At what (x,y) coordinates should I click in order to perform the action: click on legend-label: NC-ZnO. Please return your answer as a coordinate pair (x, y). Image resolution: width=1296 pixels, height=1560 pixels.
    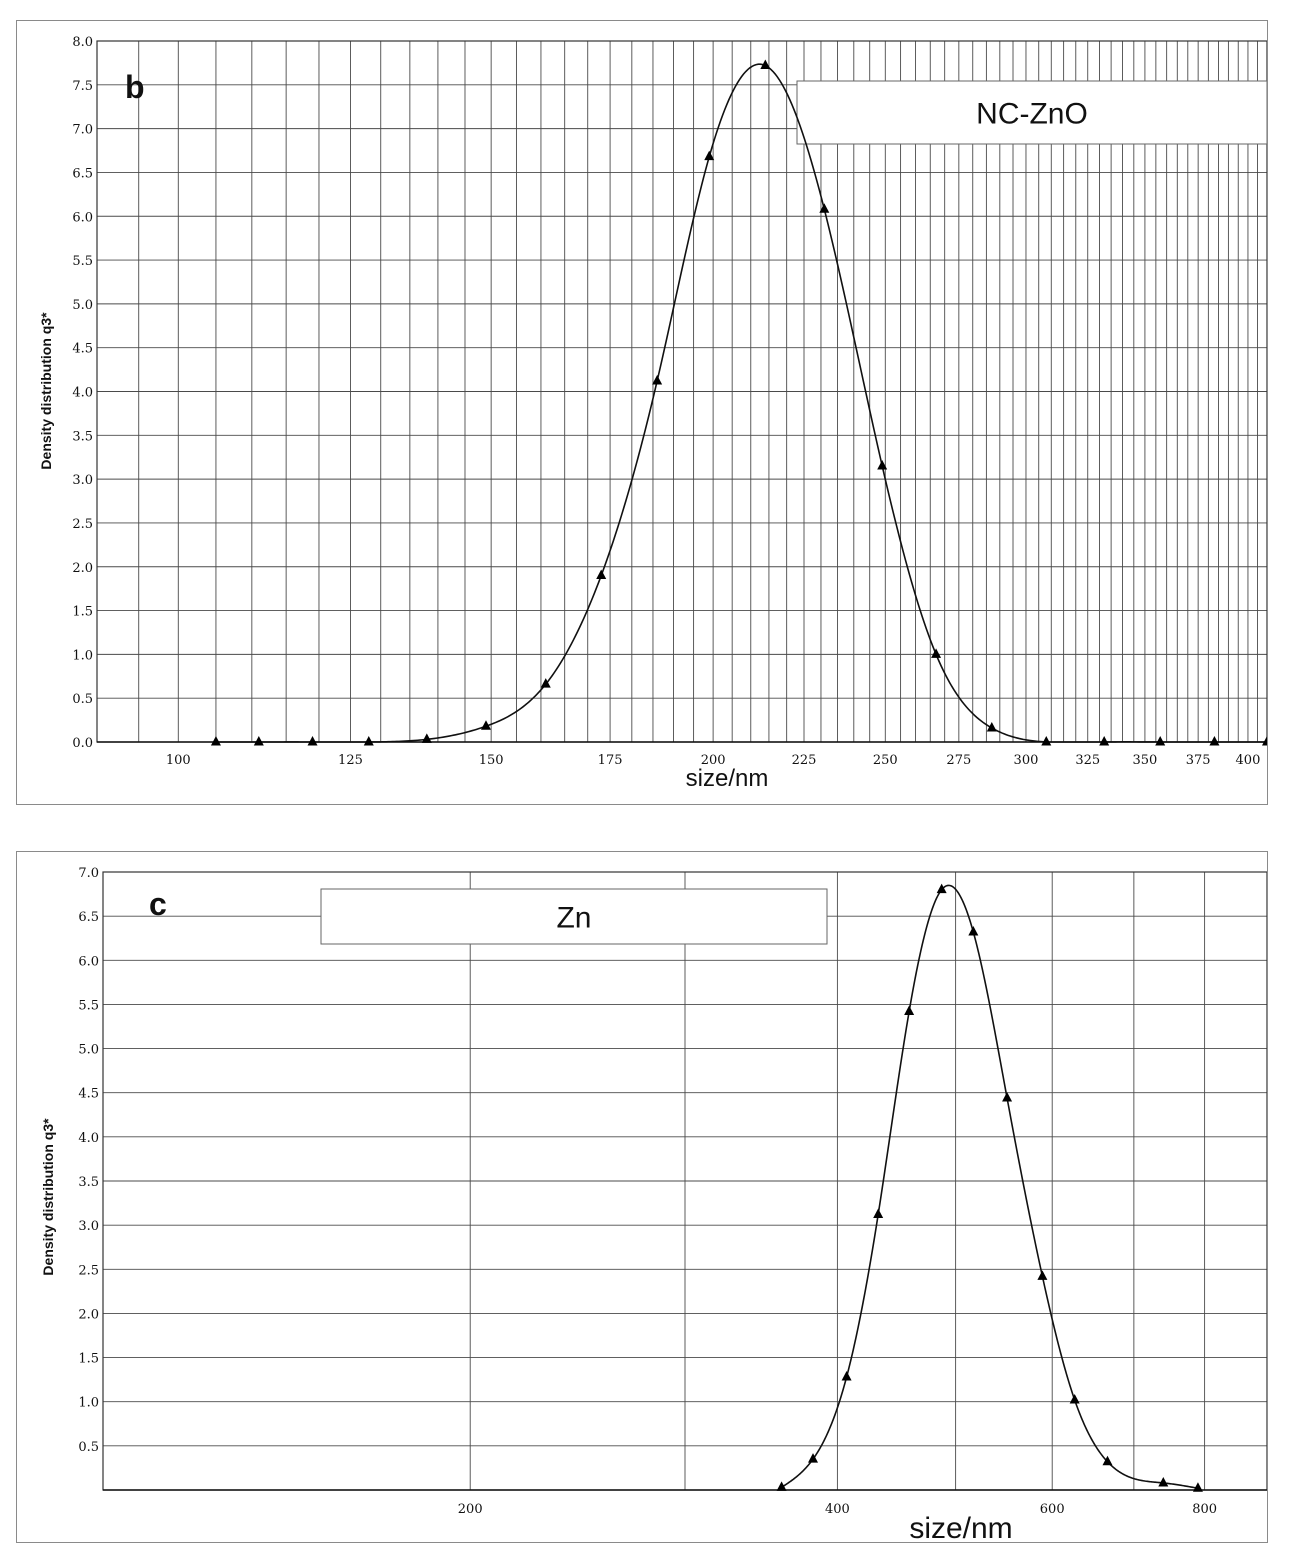
    Looking at the image, I should click on (1032, 114).